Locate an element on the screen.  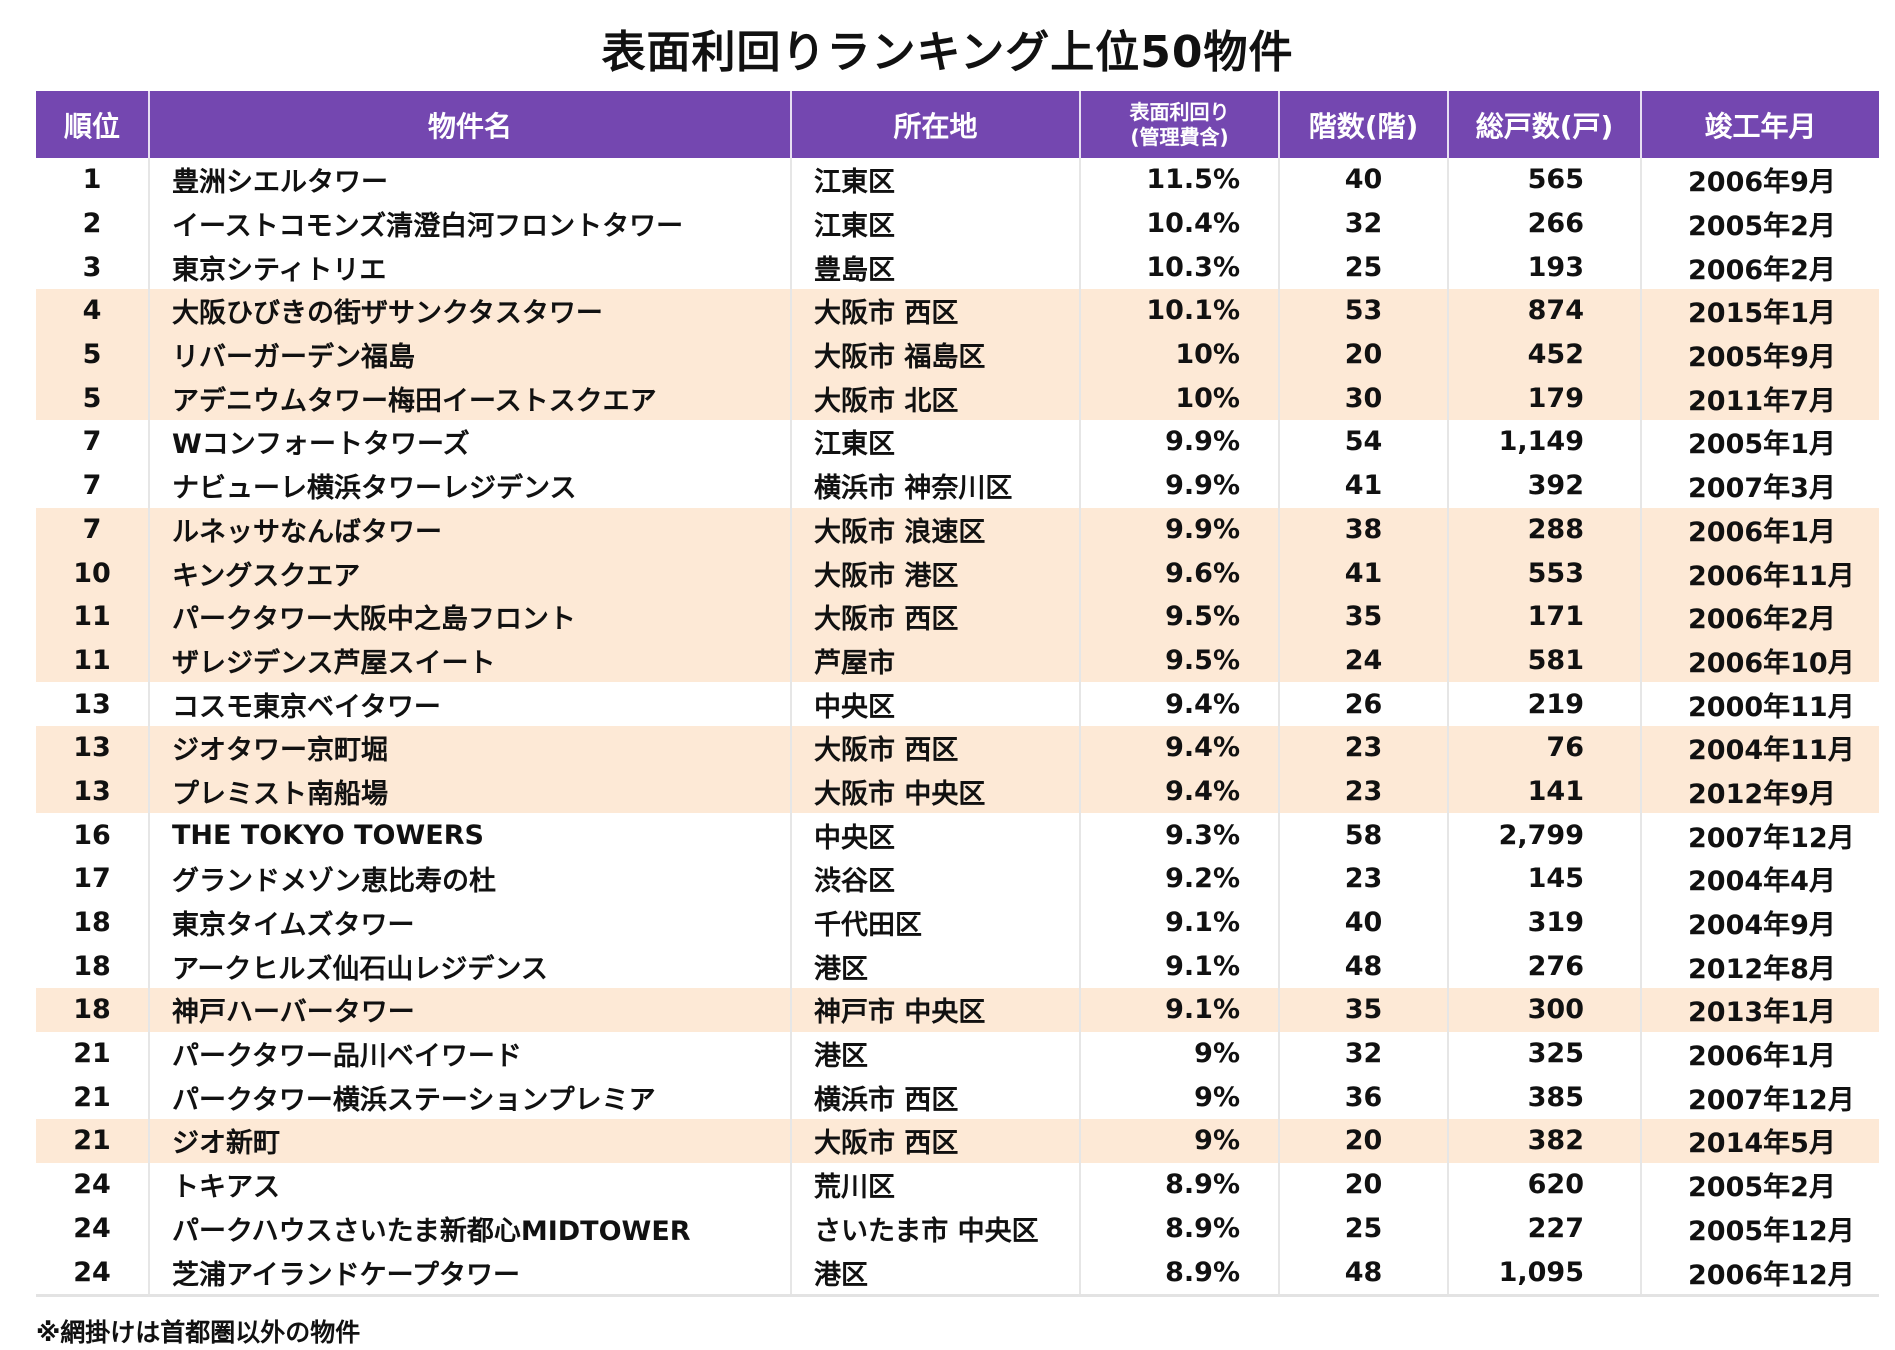
cell-floors: 23 is located at coordinates (1363, 879).